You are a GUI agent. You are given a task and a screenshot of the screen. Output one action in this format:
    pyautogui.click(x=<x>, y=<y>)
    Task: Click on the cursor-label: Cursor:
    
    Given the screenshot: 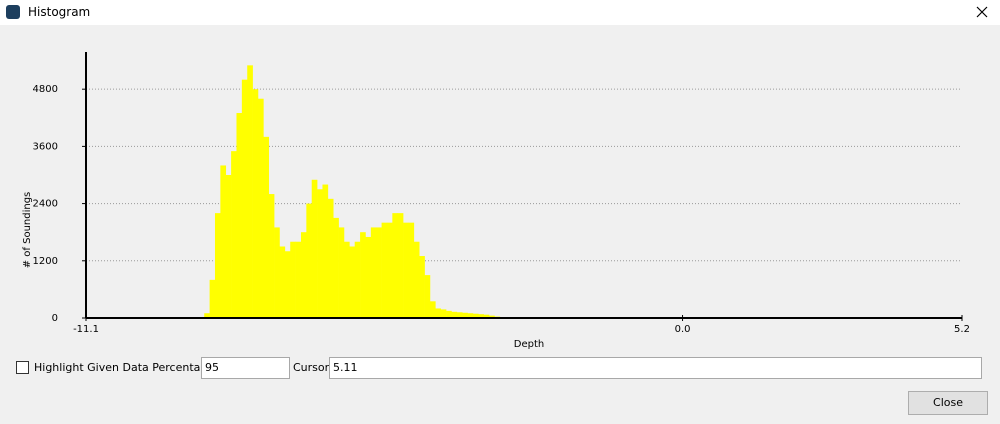 What is the action you would take?
    pyautogui.click(x=313, y=367)
    